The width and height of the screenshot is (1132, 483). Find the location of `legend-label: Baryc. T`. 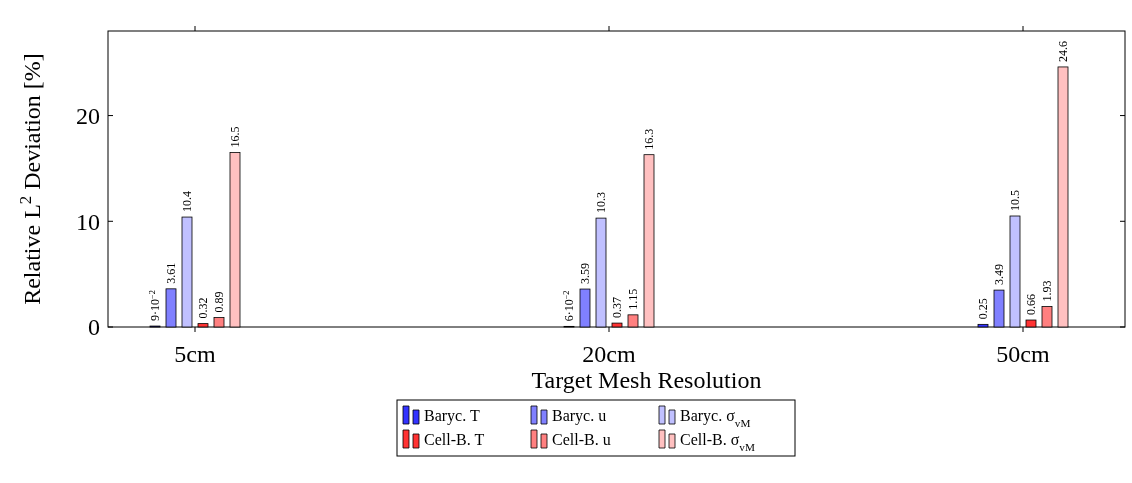

legend-label: Baryc. T is located at coordinates (452, 416).